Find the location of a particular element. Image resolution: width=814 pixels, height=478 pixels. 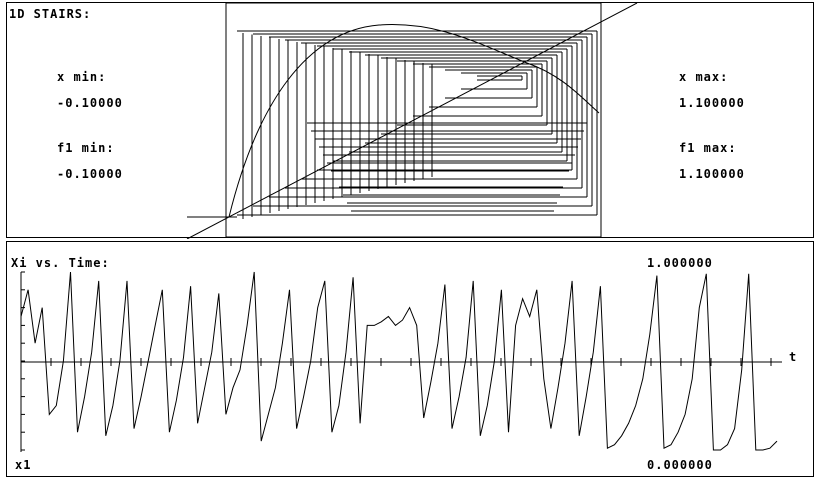

y-min-value: 0.000000 is located at coordinates (680, 465).